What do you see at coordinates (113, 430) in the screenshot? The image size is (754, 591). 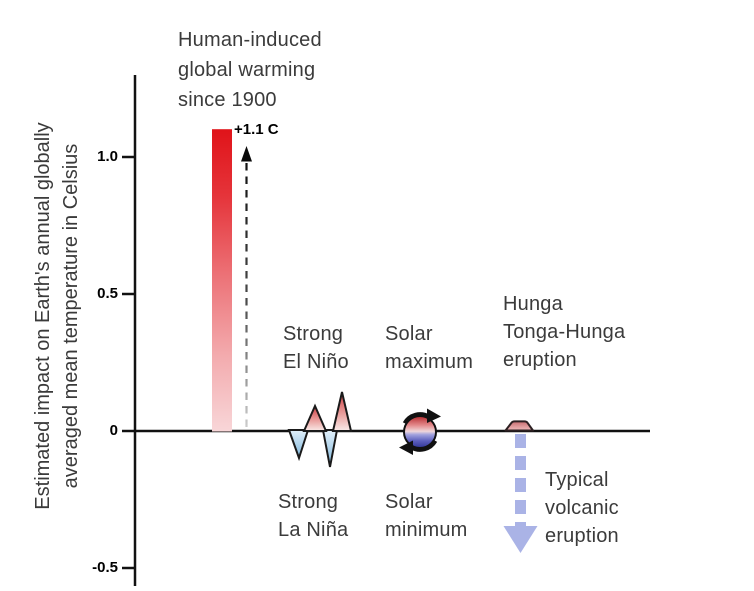 I see `y-tick-label-0: 0` at bounding box center [113, 430].